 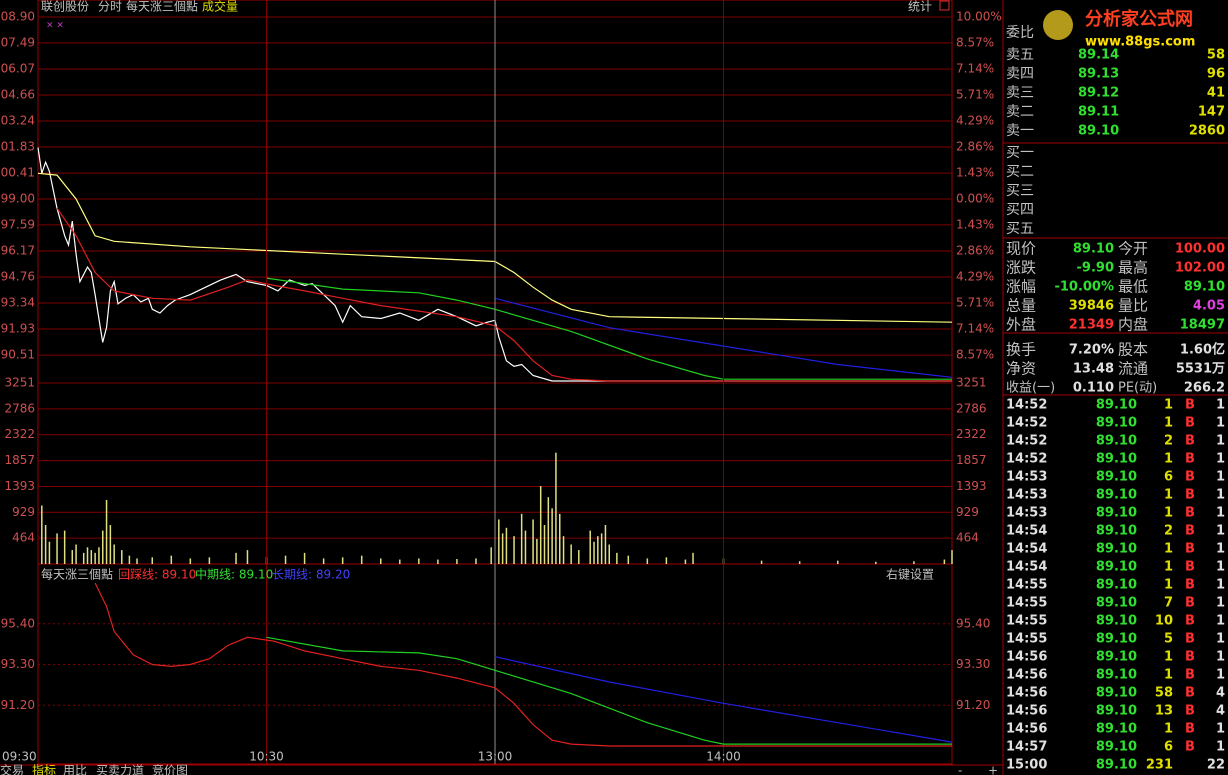 I want to click on y-tick-label: 94.76, so click(x=18, y=276).